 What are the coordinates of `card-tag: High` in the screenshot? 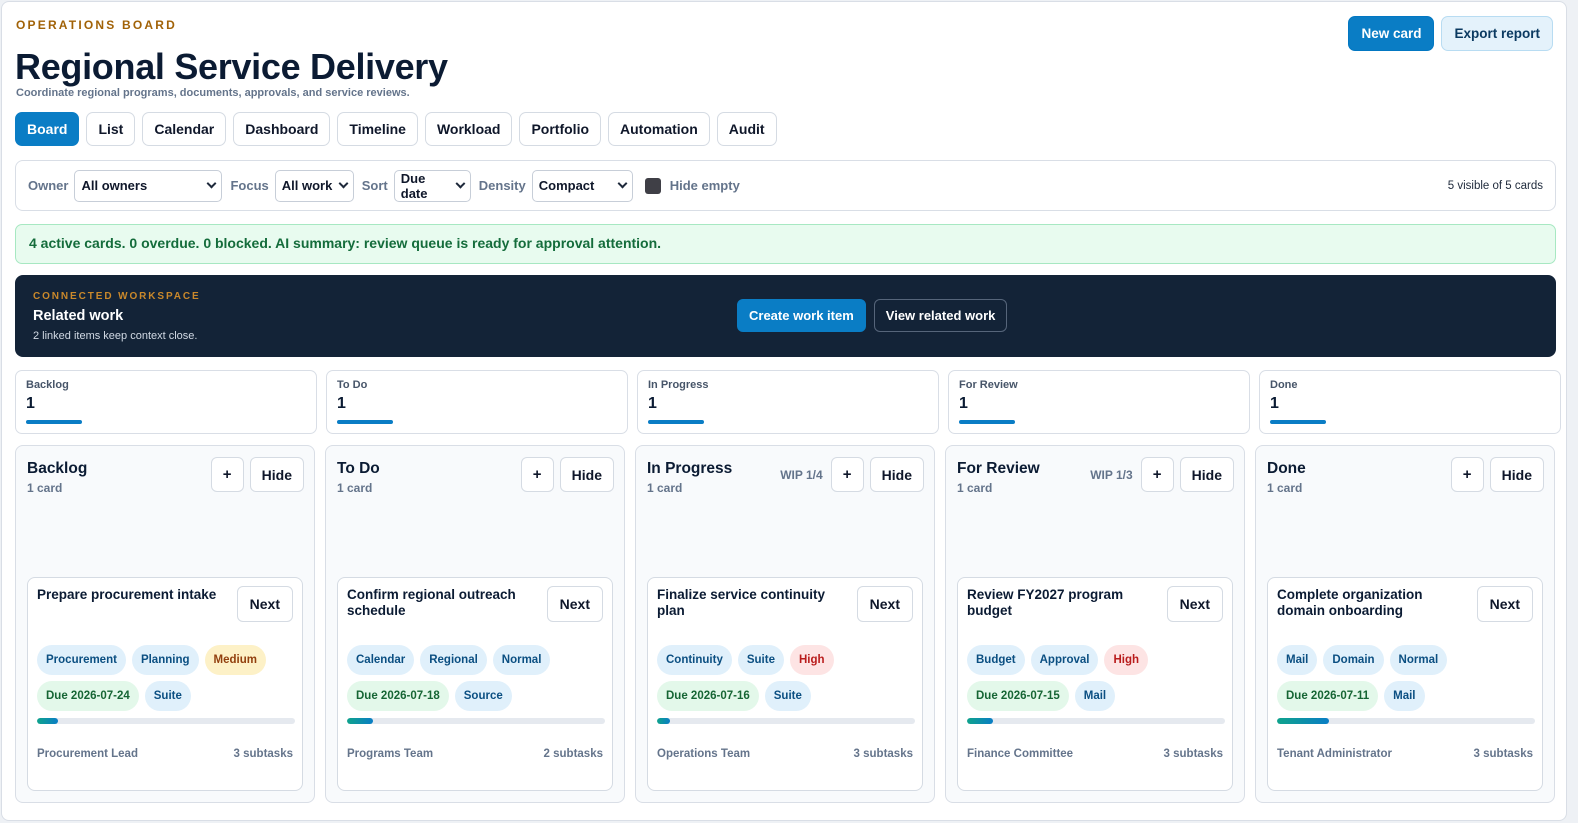 It's located at (811, 660).